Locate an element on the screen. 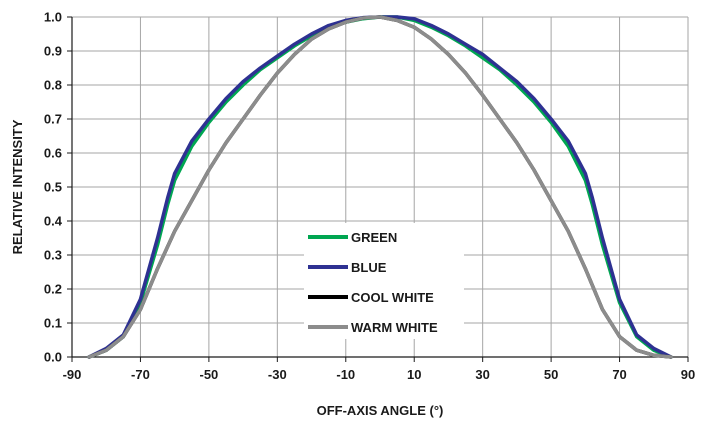 The width and height of the screenshot is (706, 423). x-tick-label: 10 is located at coordinates (414, 374).